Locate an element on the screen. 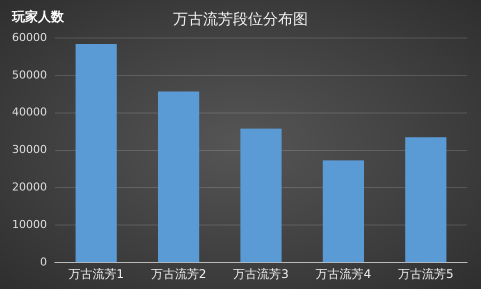 The image size is (481, 289). y-tick-label: 60000 is located at coordinates (29, 37).